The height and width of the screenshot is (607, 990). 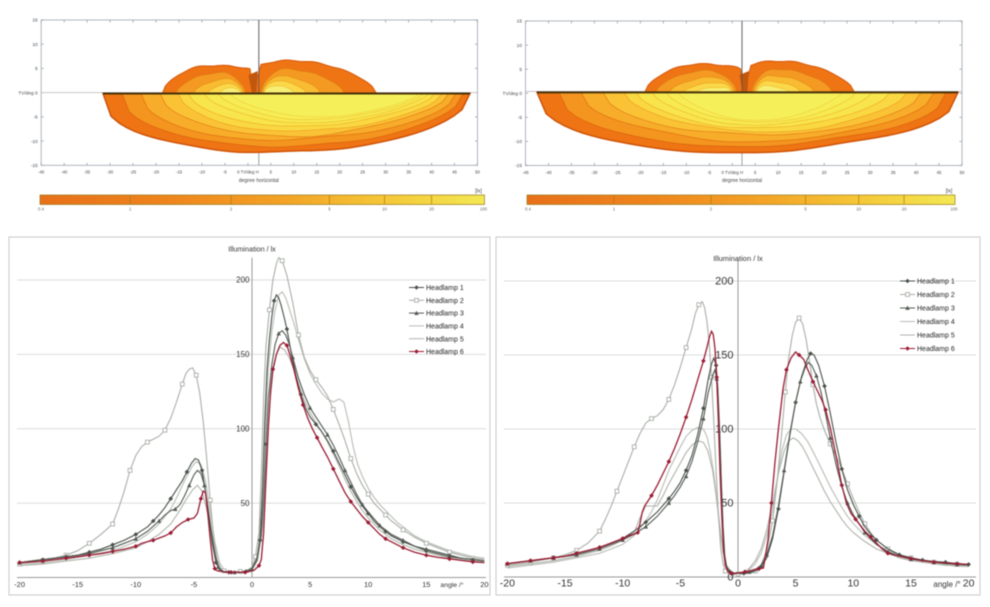 I want to click on svg-text: degree horizontal, so click(x=259, y=181).